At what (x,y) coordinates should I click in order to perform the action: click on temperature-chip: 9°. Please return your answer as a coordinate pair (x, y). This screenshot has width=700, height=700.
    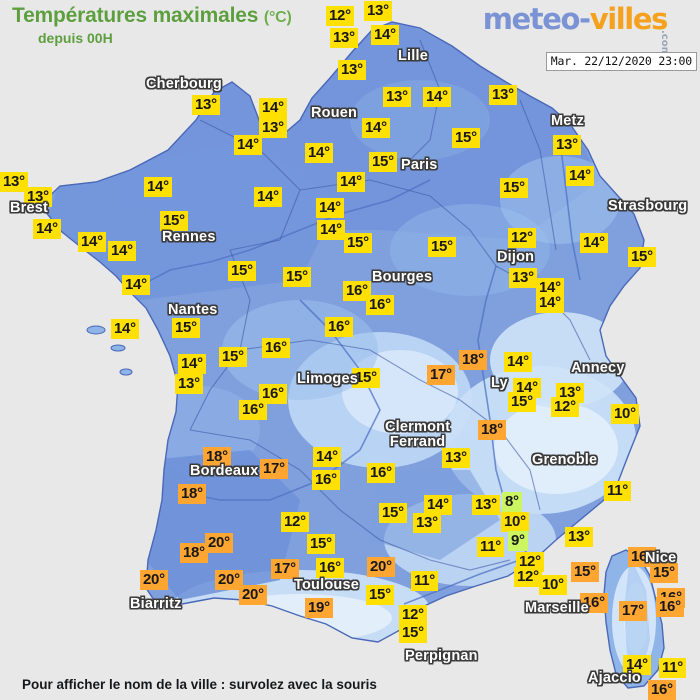
    Looking at the image, I should click on (518, 541).